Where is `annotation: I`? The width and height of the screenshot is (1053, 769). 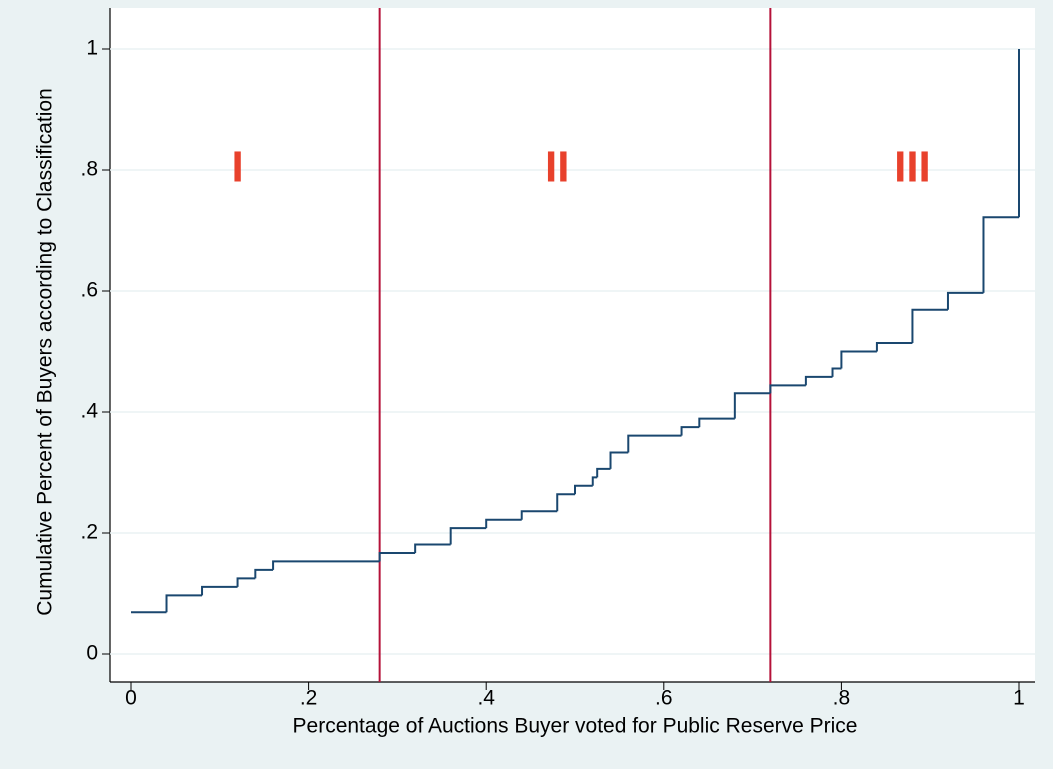 annotation: I is located at coordinates (237, 167).